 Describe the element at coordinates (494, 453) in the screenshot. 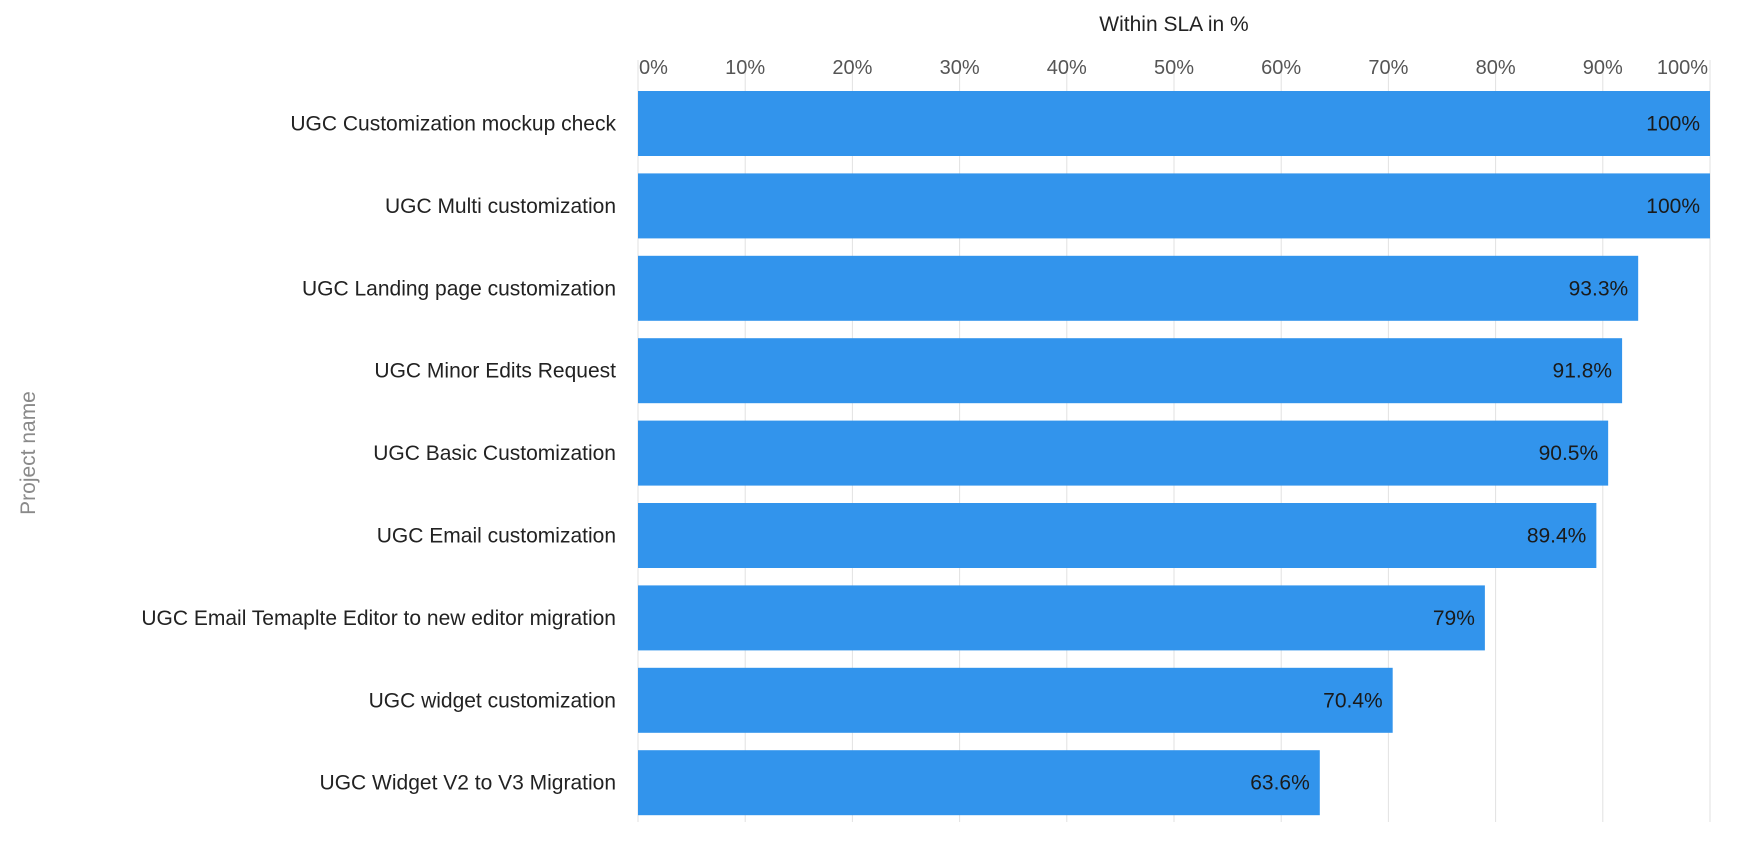

I see `category-label: UGC Basic Customization` at that location.